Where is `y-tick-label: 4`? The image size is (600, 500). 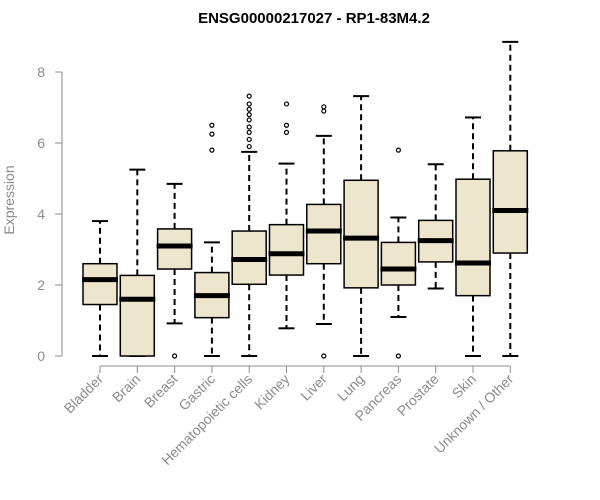
y-tick-label: 4 is located at coordinates (41, 214).